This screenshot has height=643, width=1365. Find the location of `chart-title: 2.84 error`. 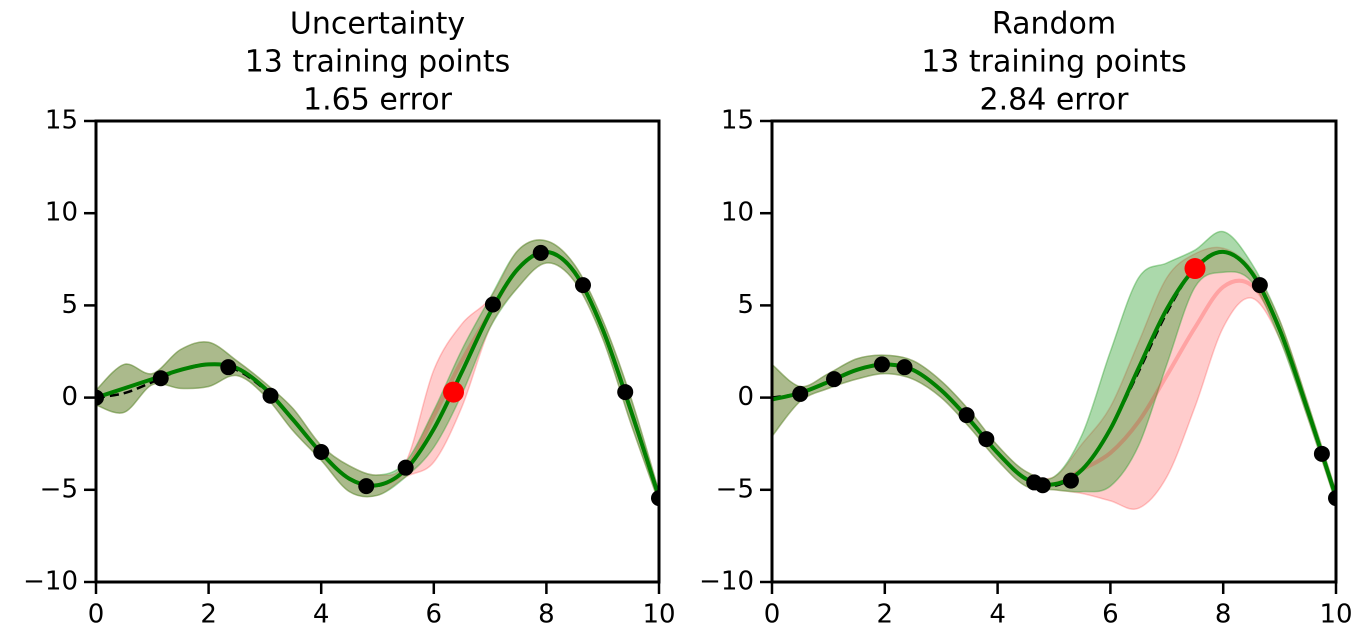

chart-title: 2.84 error is located at coordinates (1055, 100).